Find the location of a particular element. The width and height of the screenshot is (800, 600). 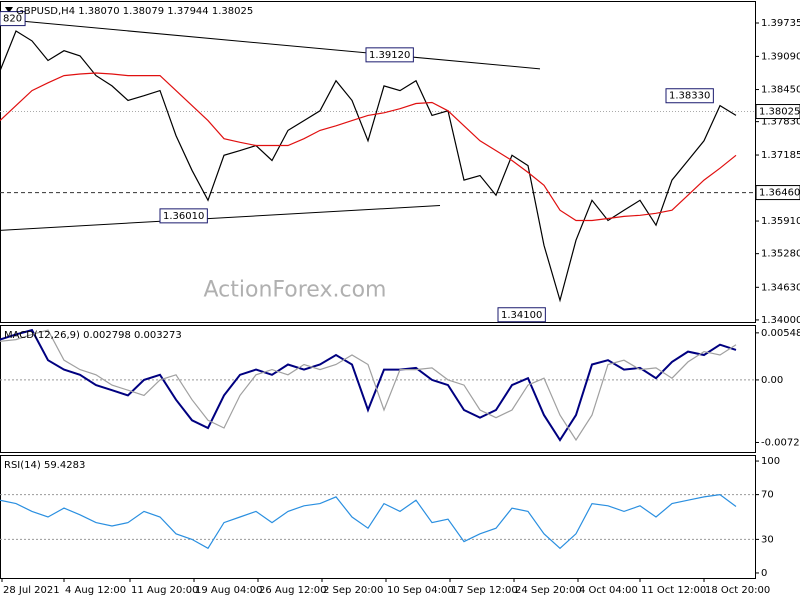

y-tick-label: 1.34630 is located at coordinates (780, 287).